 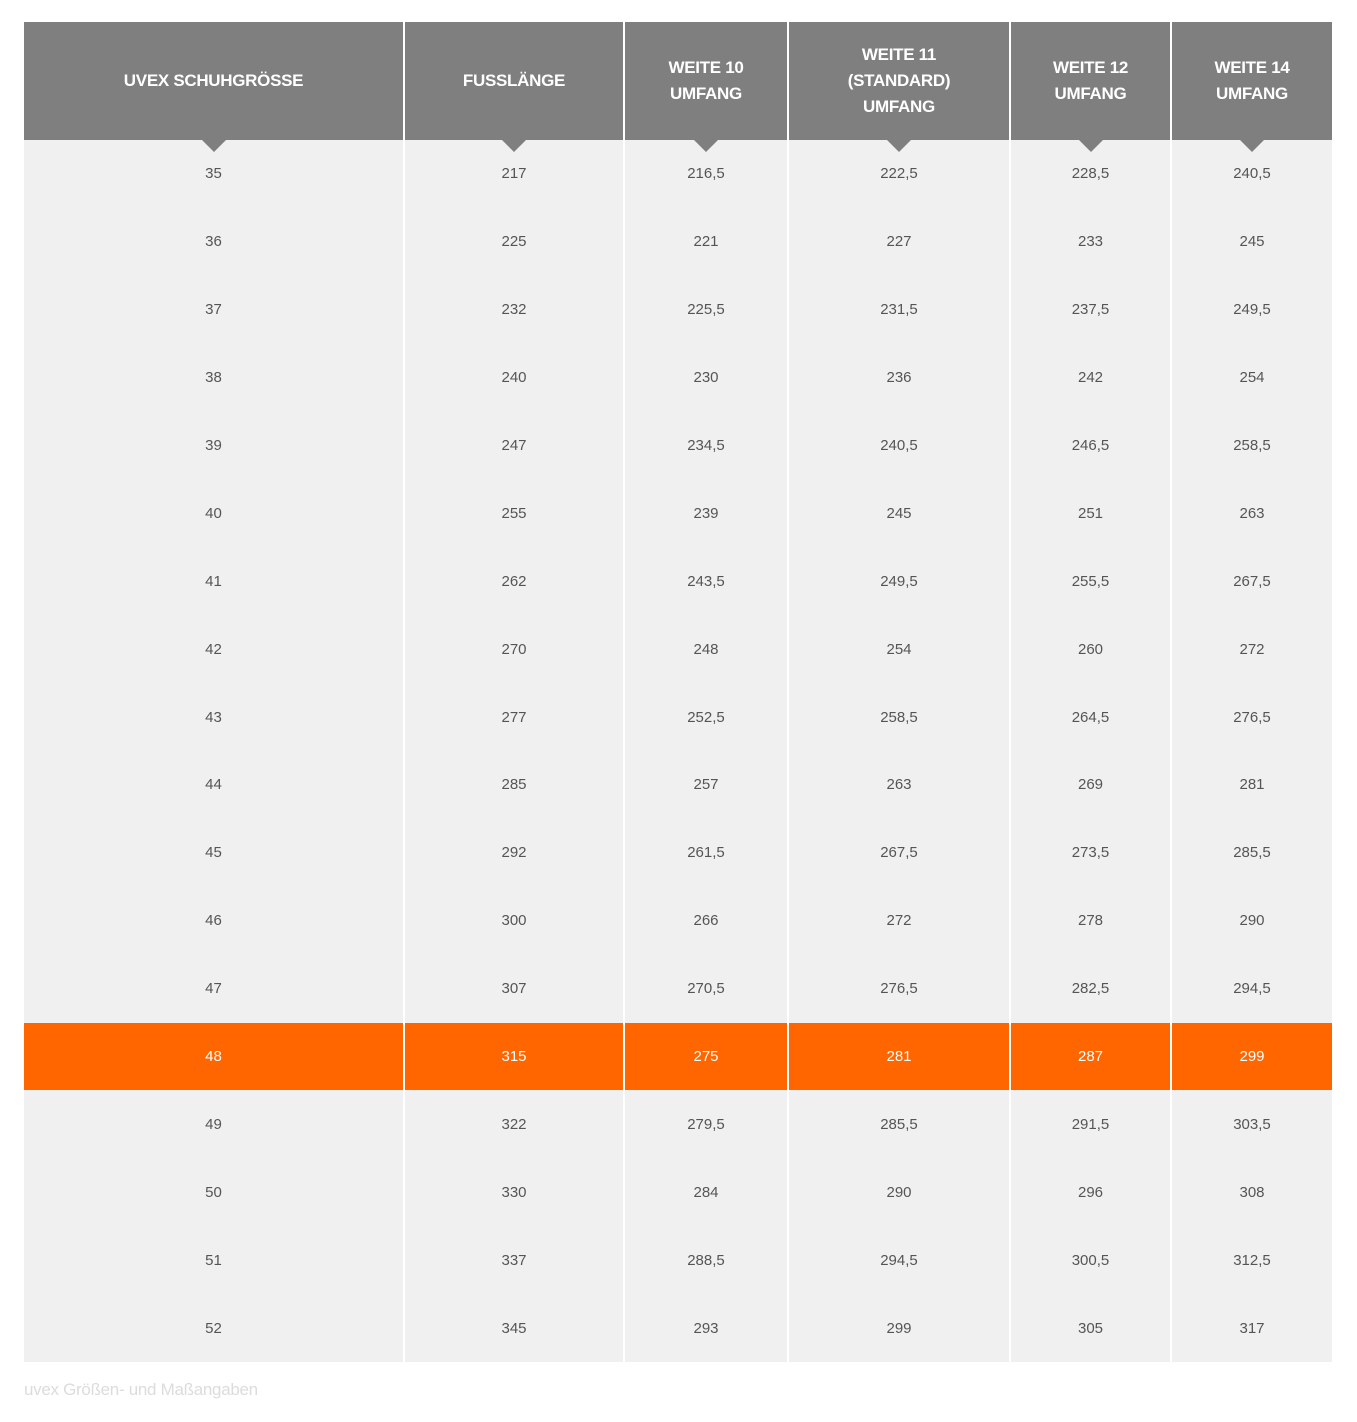 I want to click on table-cell: 227, so click(x=899, y=241).